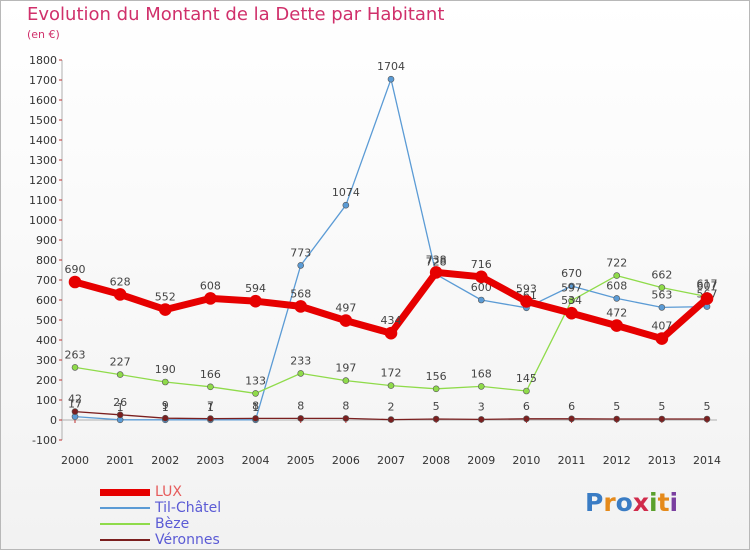  I want to click on data-label-til-chatel: 600, so click(481, 287).